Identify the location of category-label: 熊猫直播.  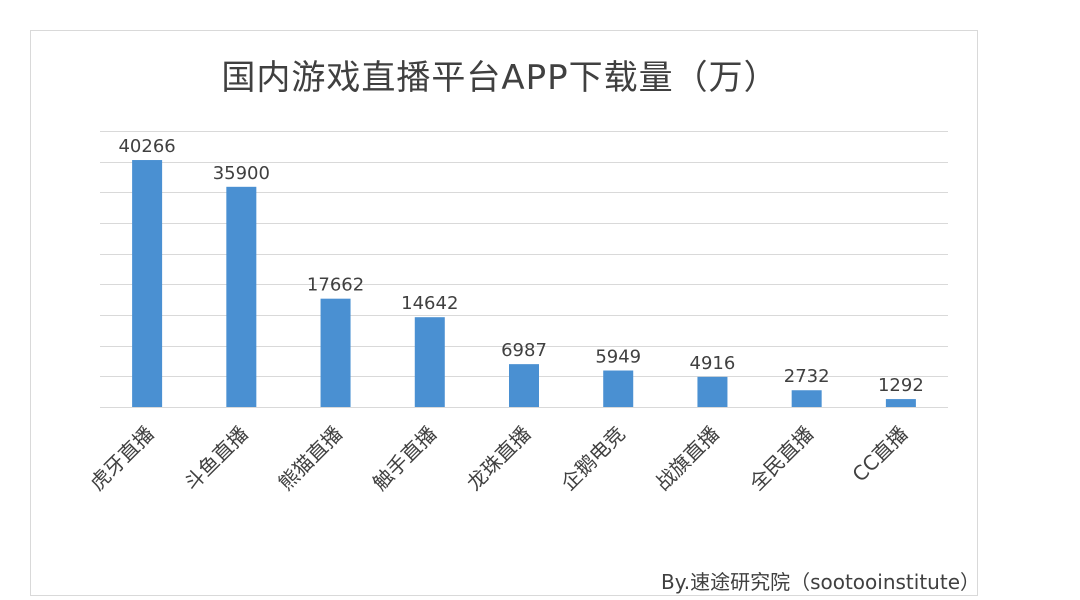
(311, 459).